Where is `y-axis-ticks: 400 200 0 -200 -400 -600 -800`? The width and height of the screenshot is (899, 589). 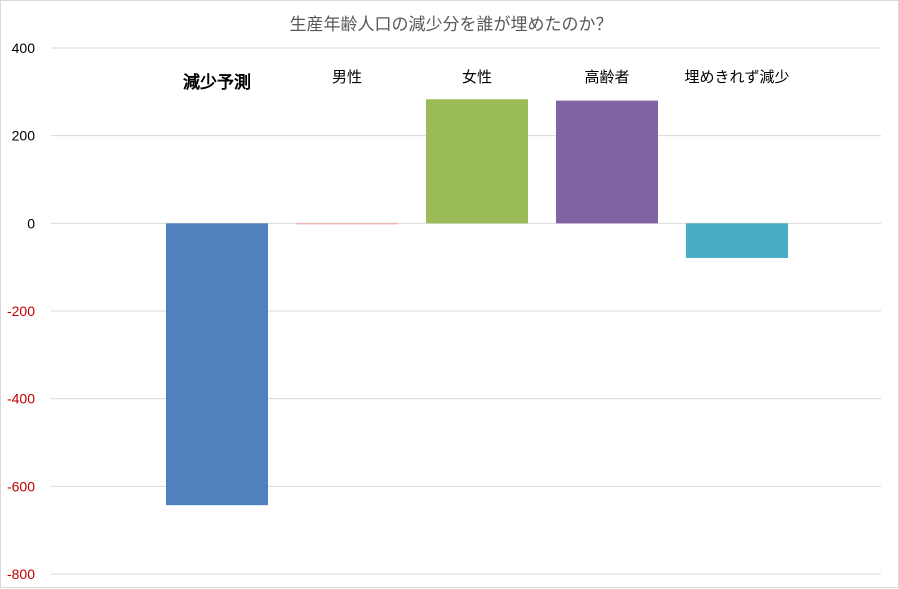
y-axis-ticks: 400 200 0 -200 -400 -600 -800 is located at coordinates (21, 311).